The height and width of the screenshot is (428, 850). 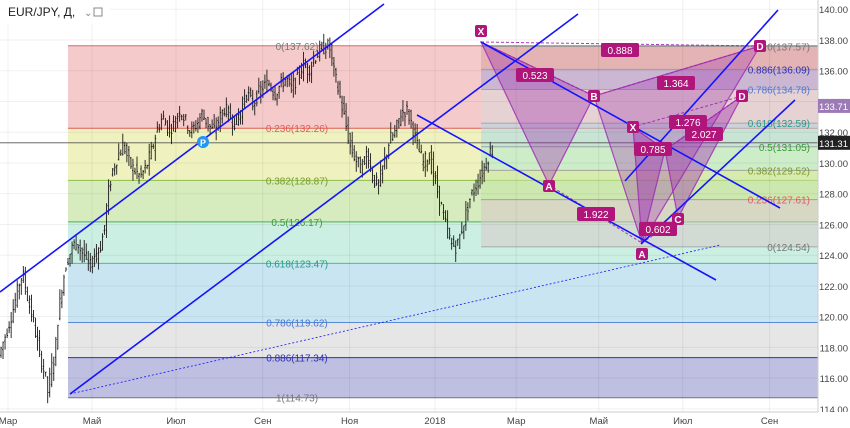 I want to click on ratio-label: 2.027, so click(x=703, y=135).